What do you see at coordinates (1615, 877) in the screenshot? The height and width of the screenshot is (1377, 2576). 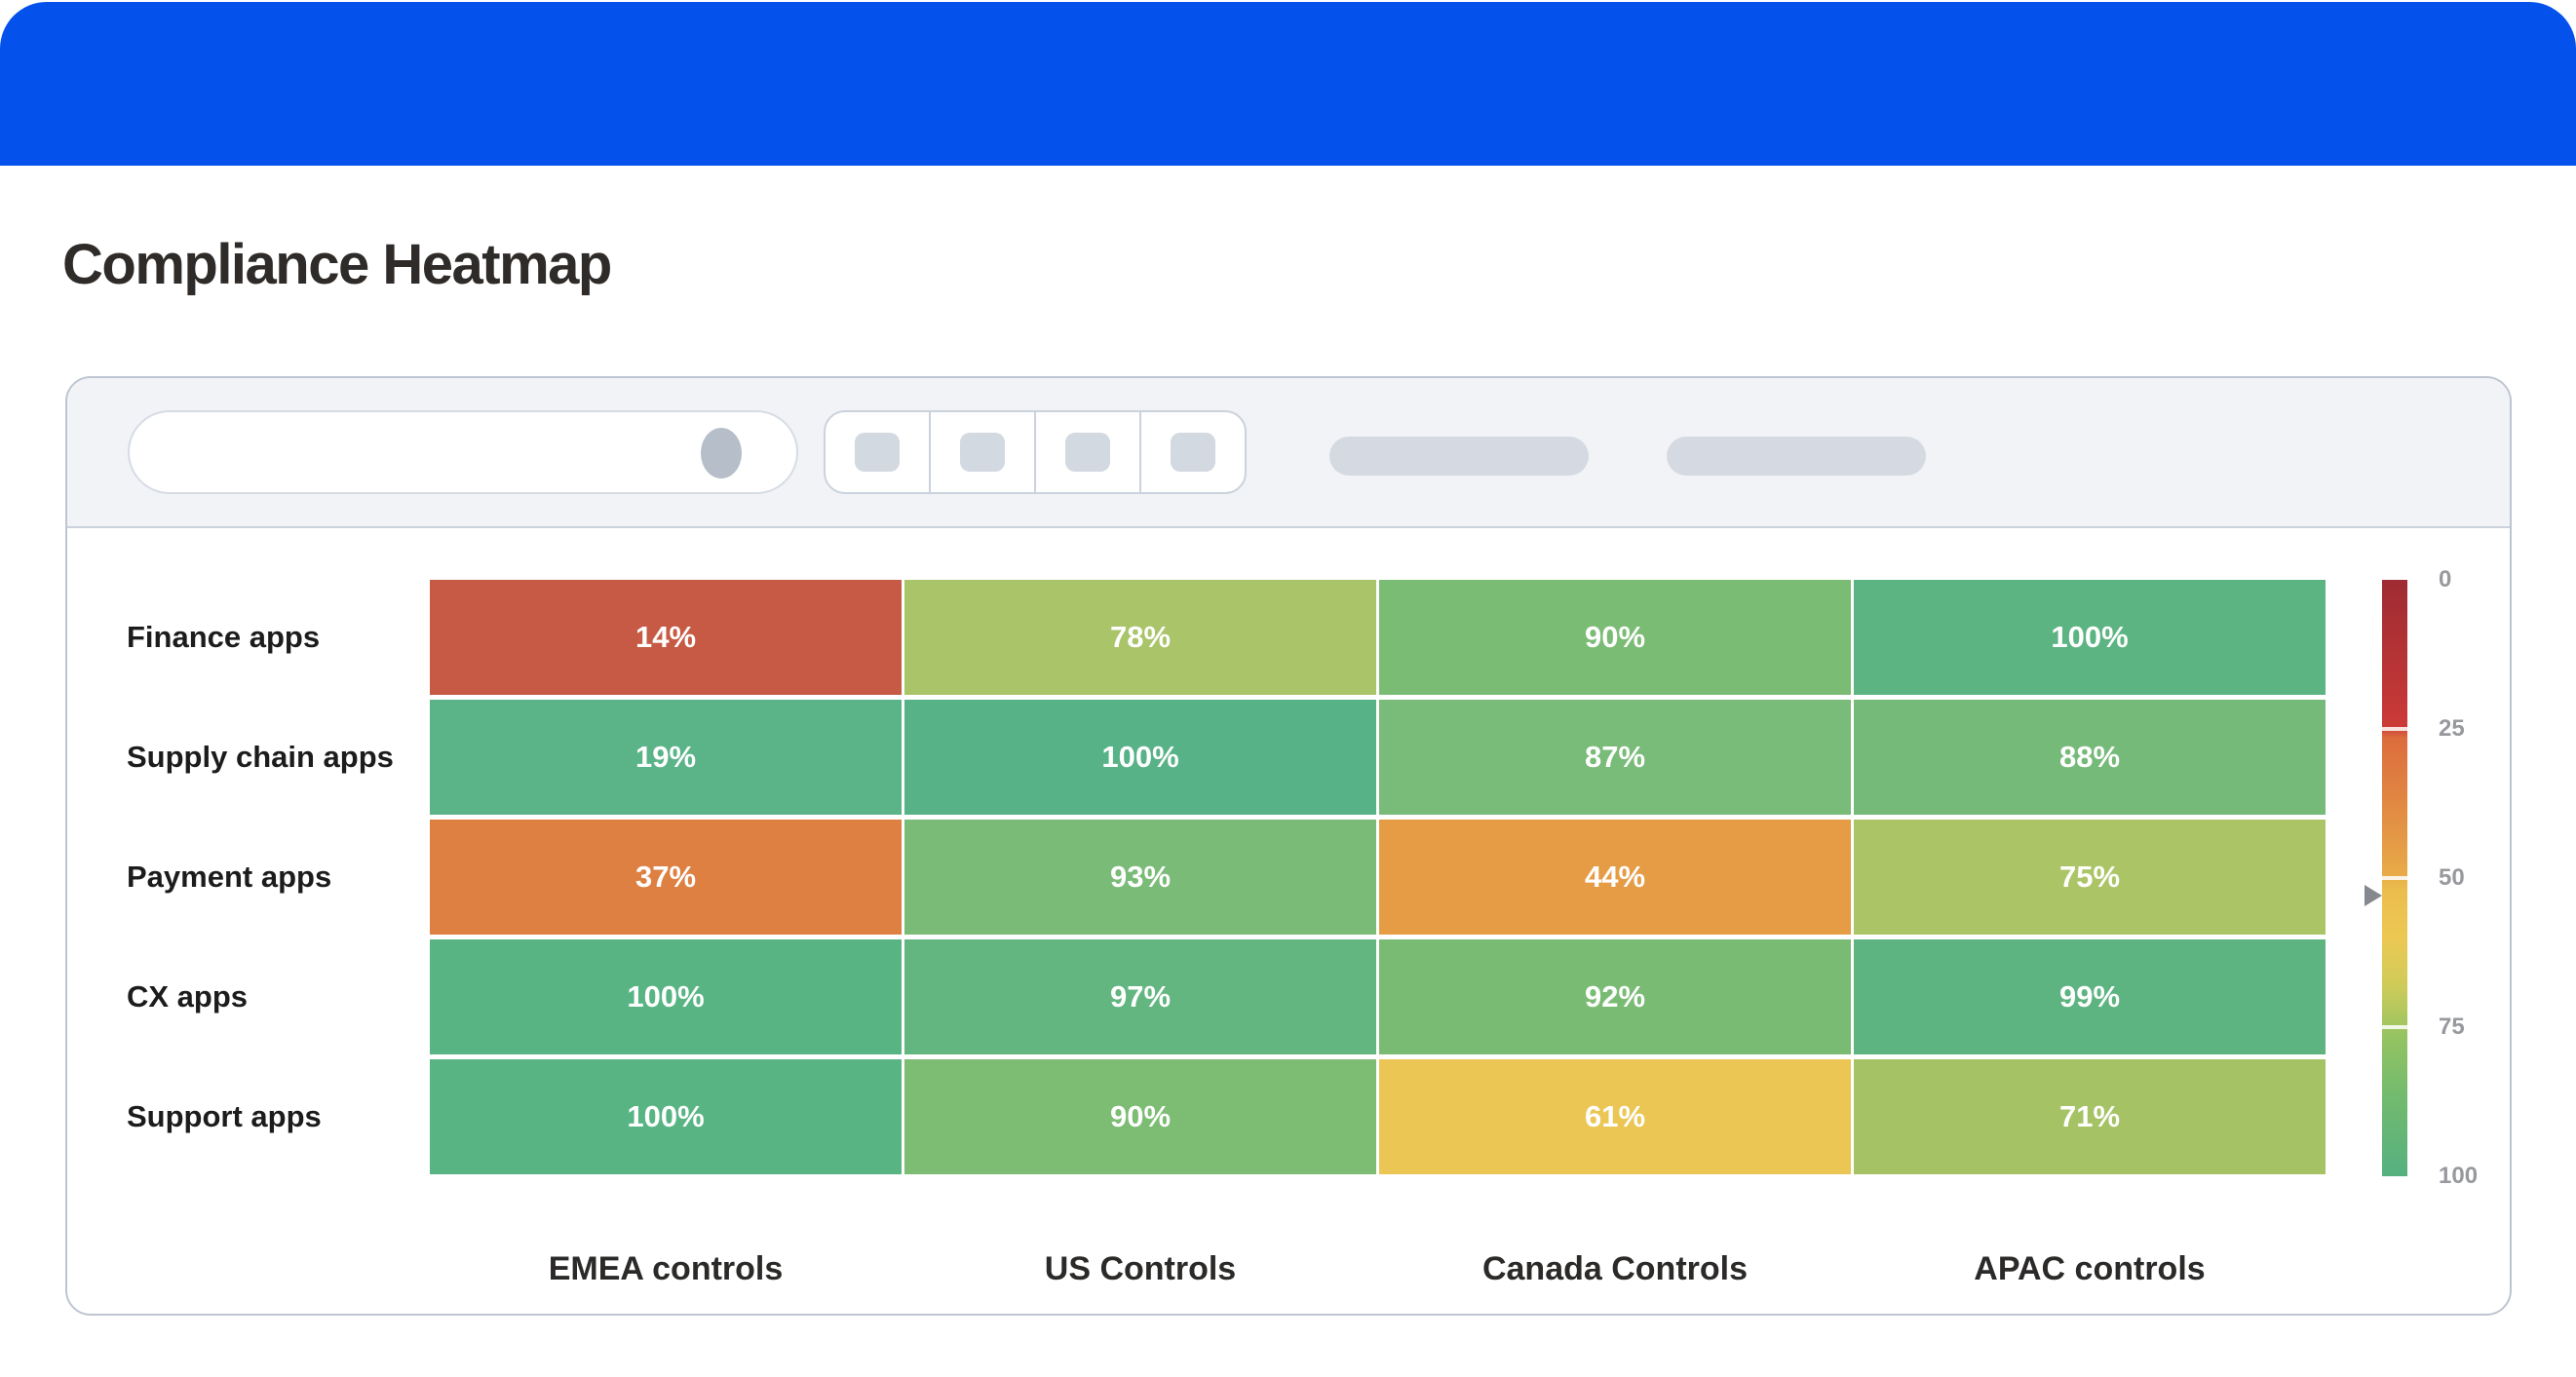 I see `heatmap-cell: 44%` at bounding box center [1615, 877].